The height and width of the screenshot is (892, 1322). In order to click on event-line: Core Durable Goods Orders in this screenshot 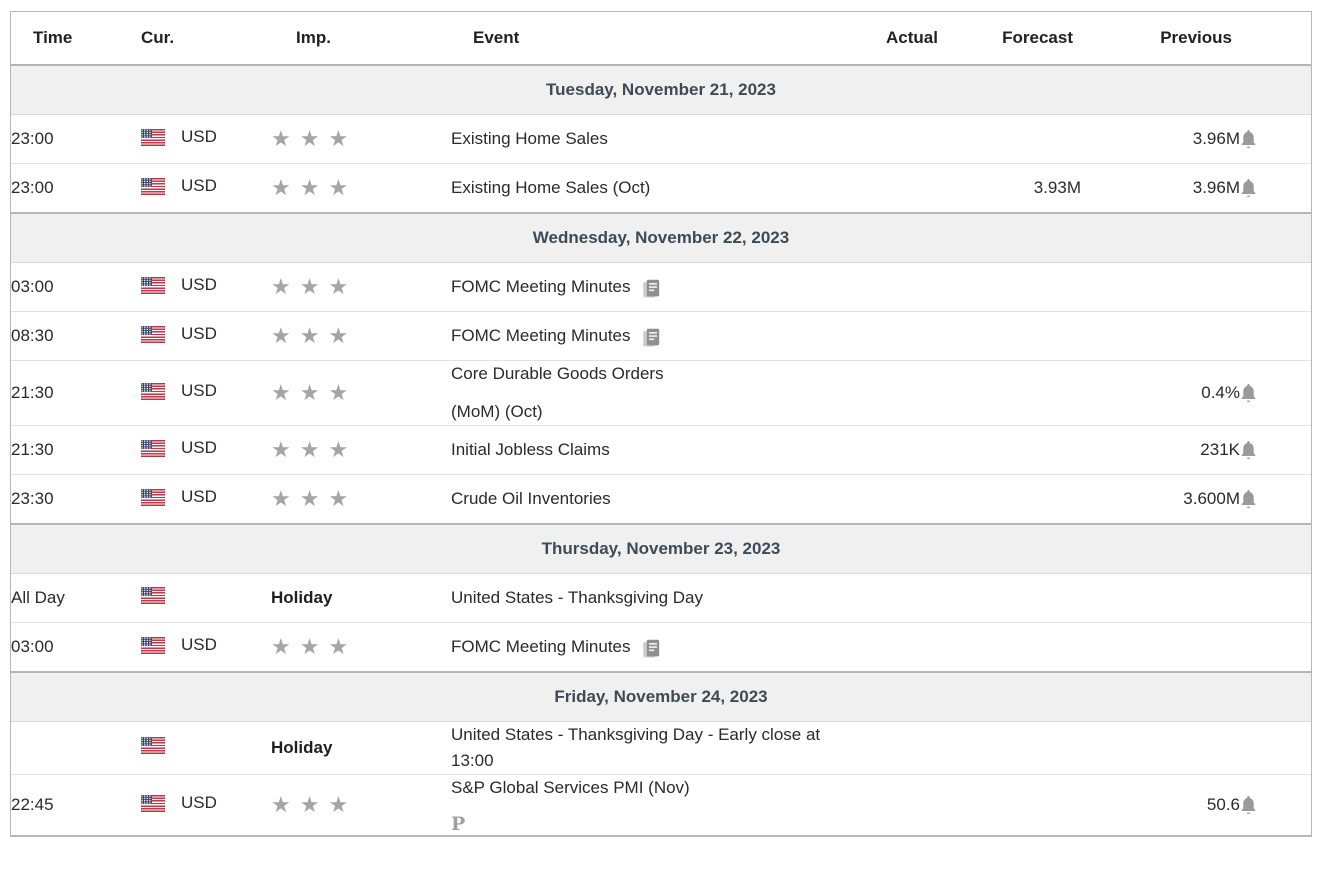, I will do `click(653, 374)`.